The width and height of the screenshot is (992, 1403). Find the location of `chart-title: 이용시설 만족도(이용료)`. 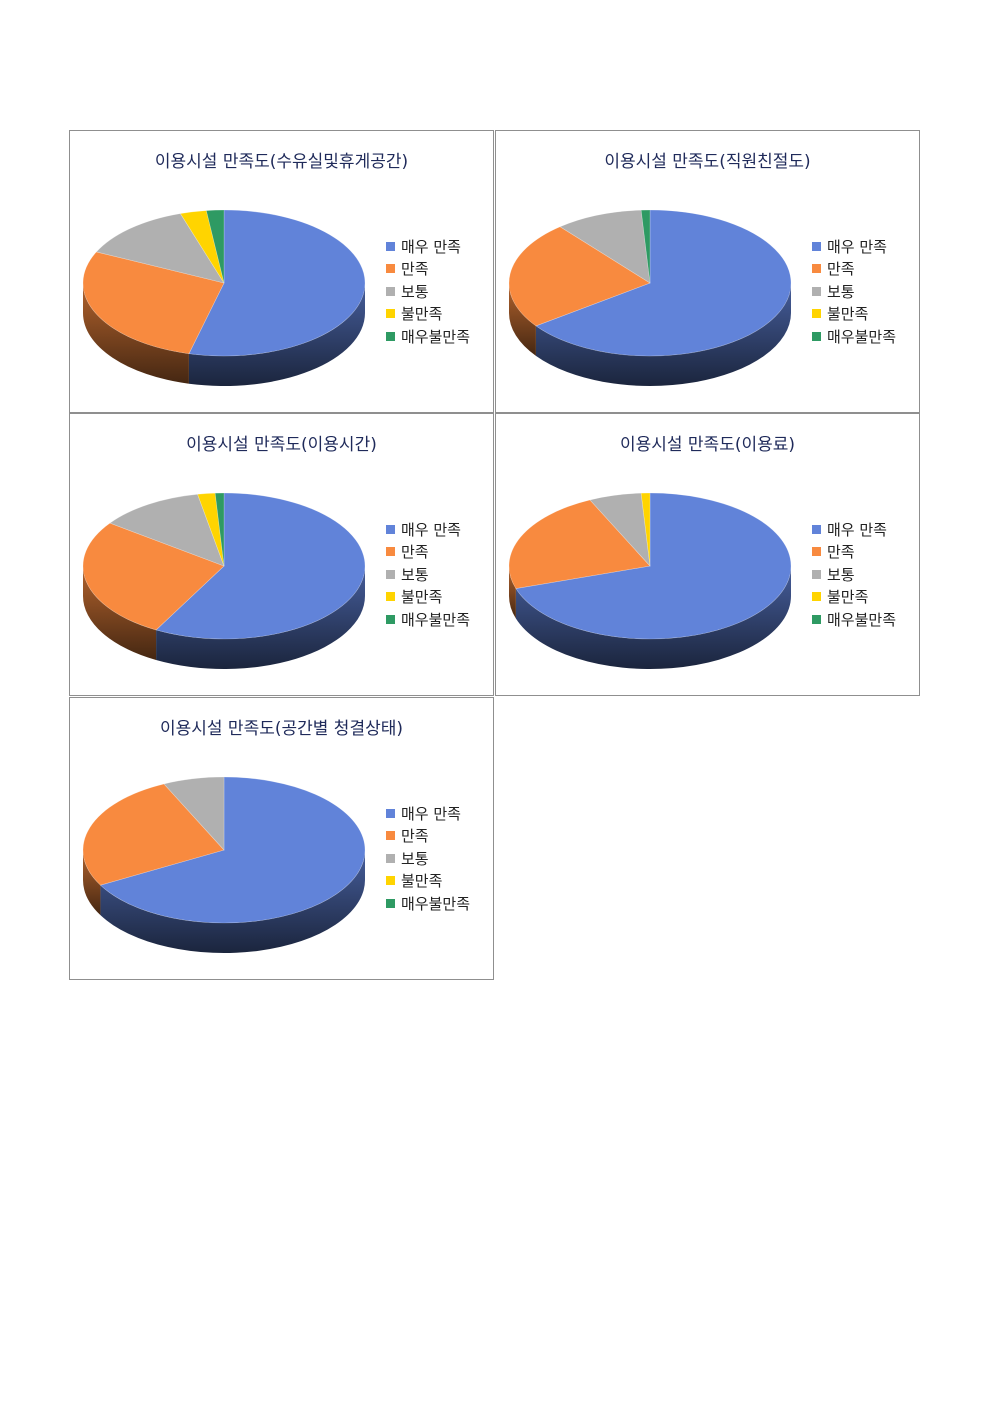

chart-title: 이용시설 만족도(이용료) is located at coordinates (707, 445).